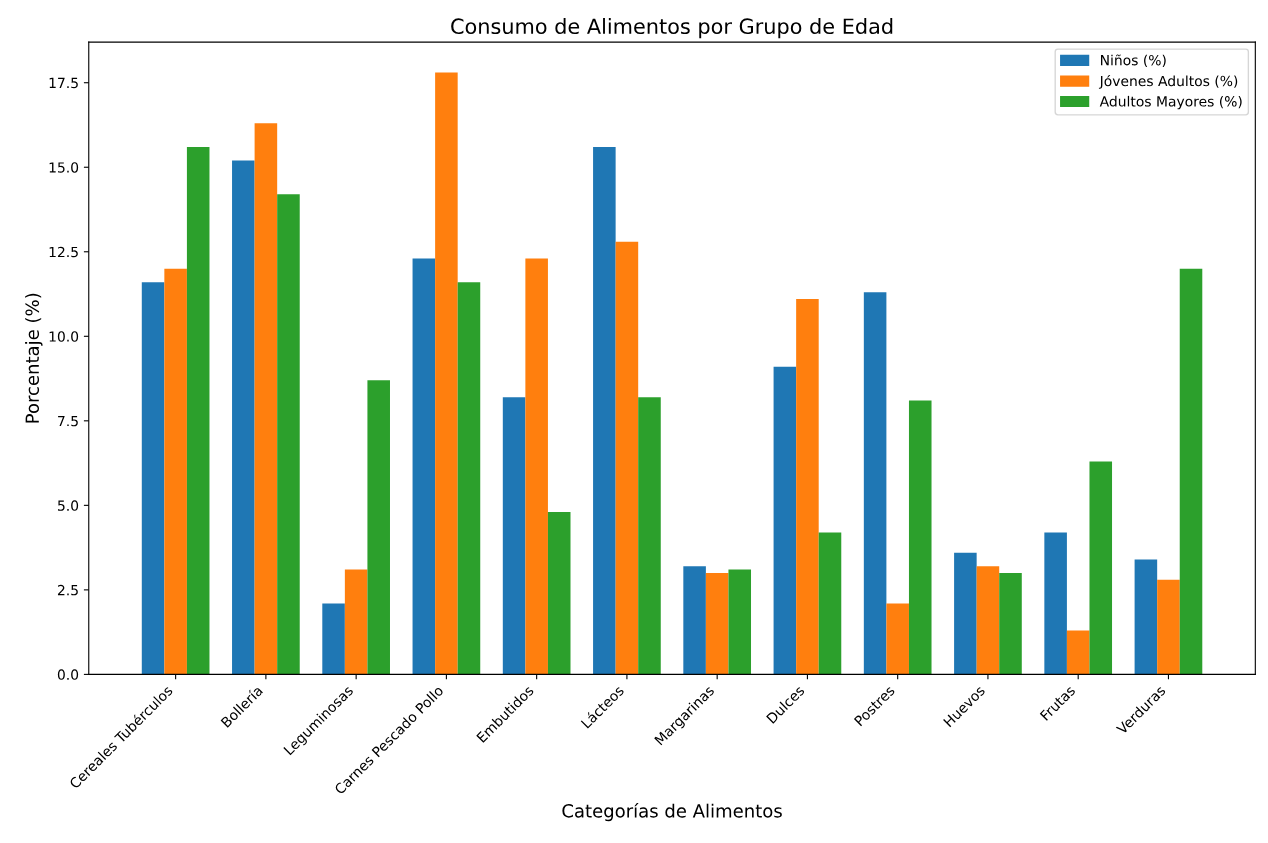 The width and height of the screenshot is (1268, 843). What do you see at coordinates (67, 590) in the screenshot?
I see `y-tick-label: 2.5` at bounding box center [67, 590].